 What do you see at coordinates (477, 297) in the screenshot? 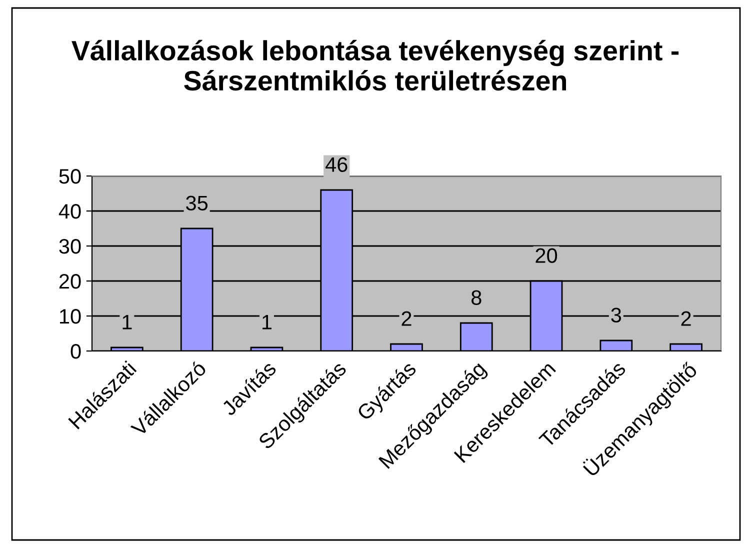
I see `data-label: 8` at bounding box center [477, 297].